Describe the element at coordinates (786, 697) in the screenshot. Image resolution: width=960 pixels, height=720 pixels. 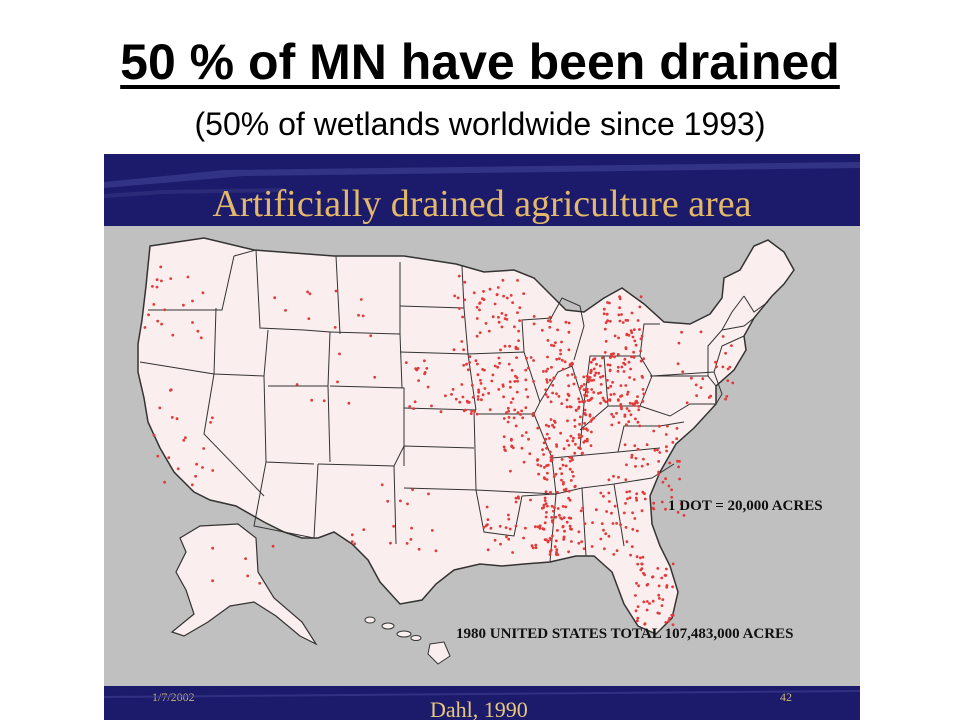
I see `footer-page-number: 42` at that location.